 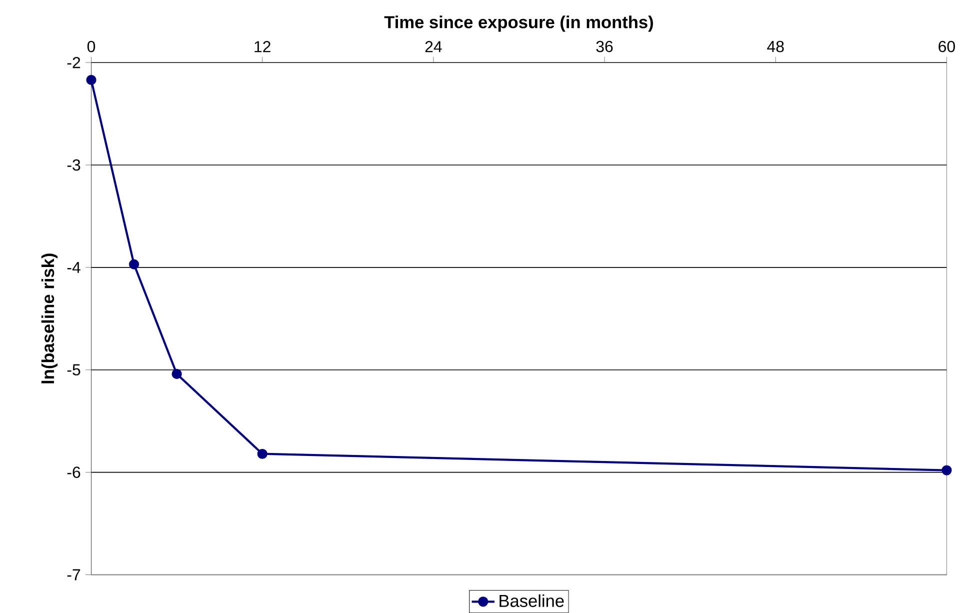 I want to click on y-tick-label: -4, so click(x=73, y=267).